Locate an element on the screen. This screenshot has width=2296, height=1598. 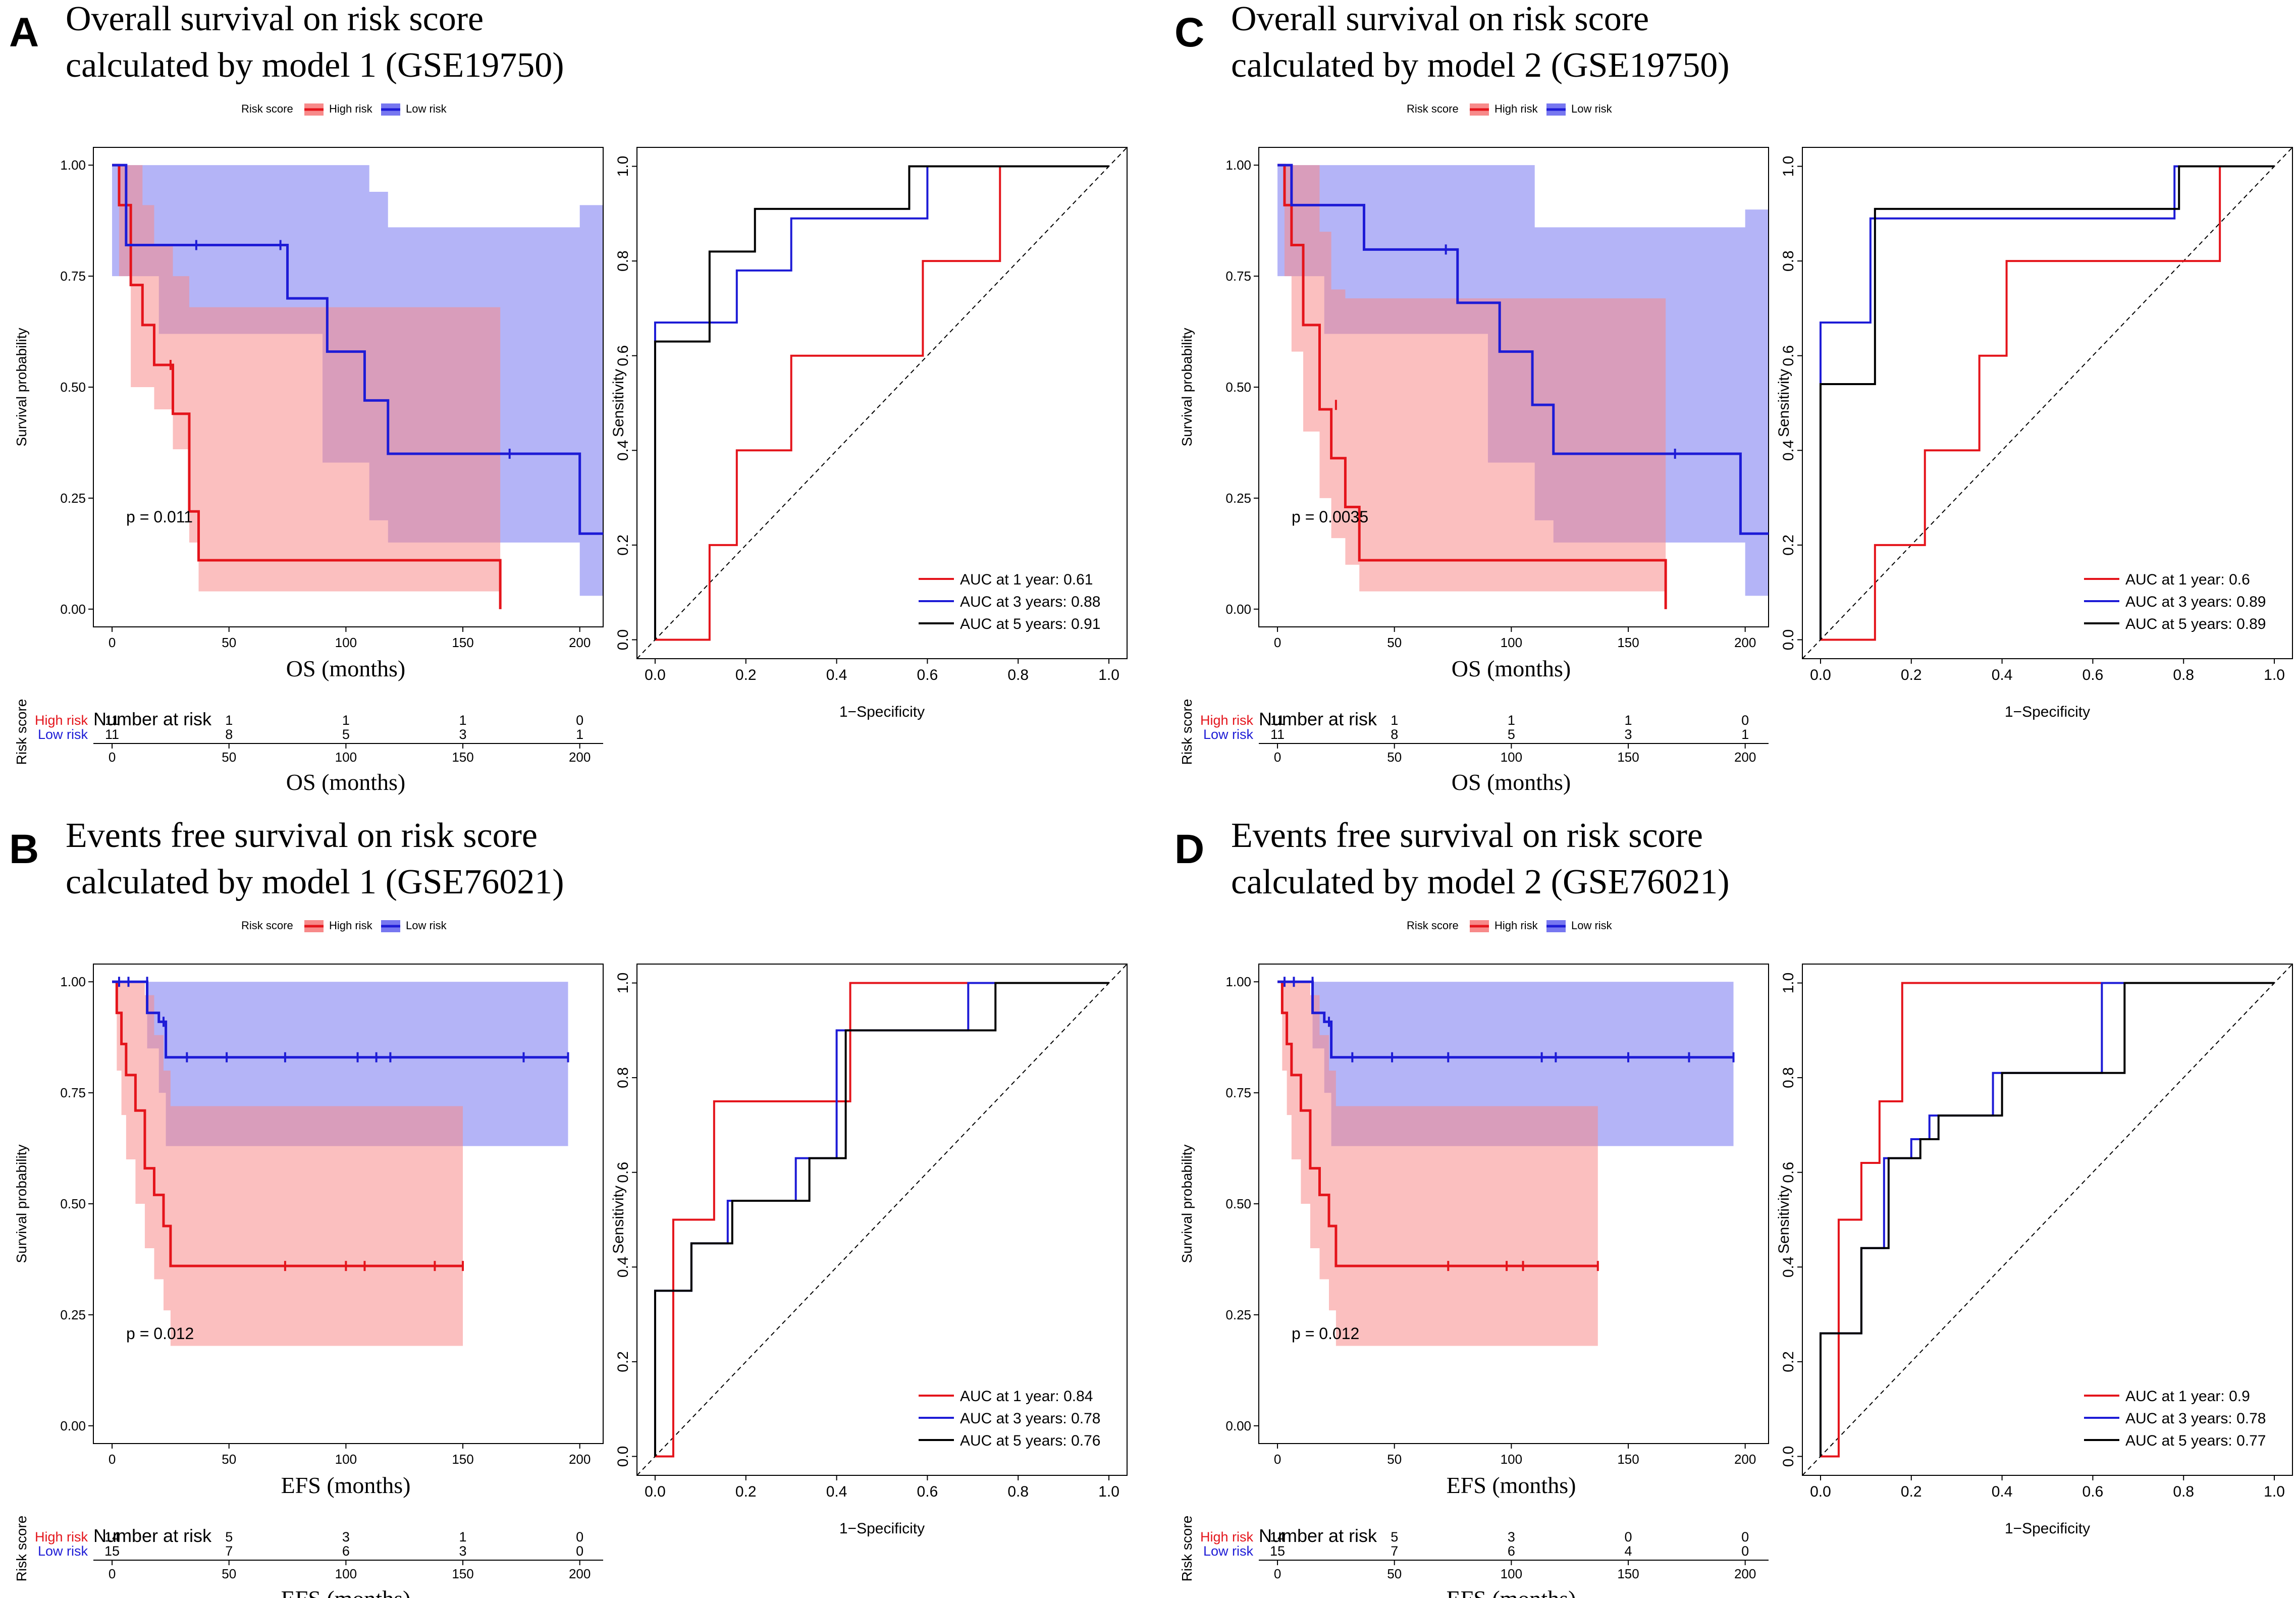
km-x-tick-label: 50 is located at coordinates (229, 642).